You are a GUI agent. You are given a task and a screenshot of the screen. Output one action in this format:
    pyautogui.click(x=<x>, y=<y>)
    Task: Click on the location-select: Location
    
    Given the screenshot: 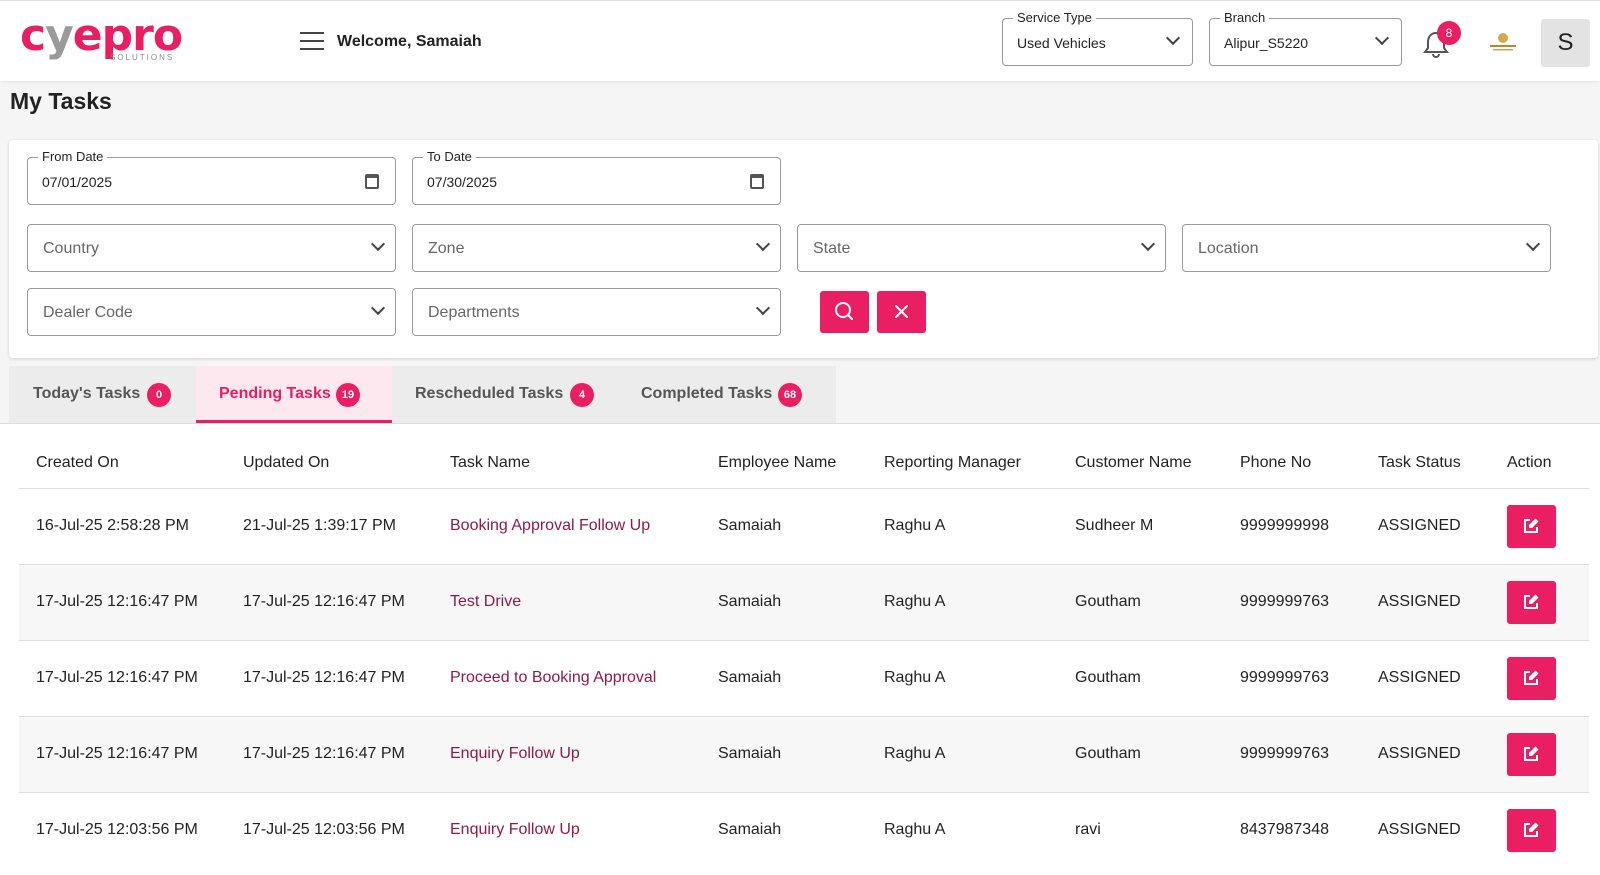 What is the action you would take?
    pyautogui.click(x=1366, y=248)
    